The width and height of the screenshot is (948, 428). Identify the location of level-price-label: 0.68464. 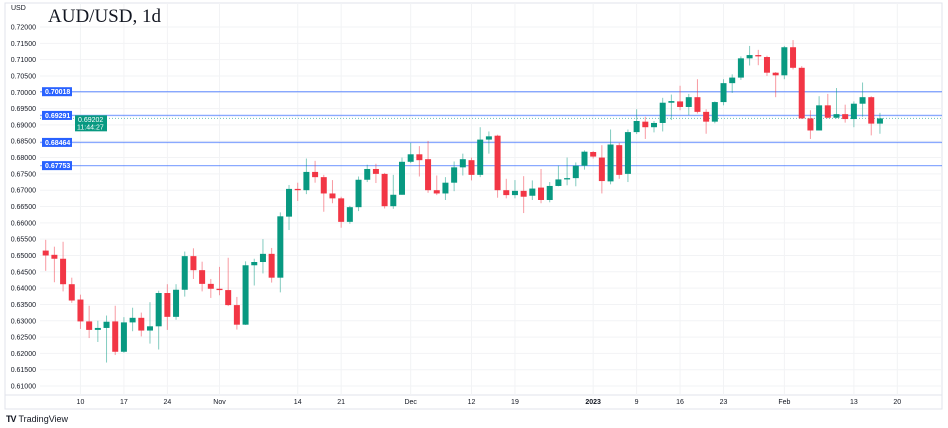
(57, 143).